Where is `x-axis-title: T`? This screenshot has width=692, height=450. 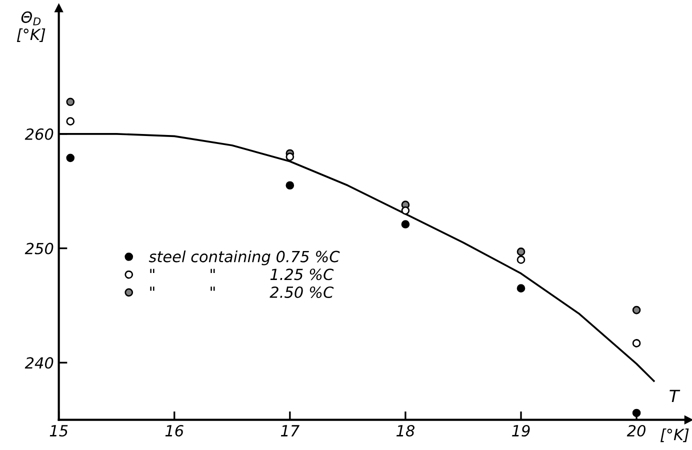 x-axis-title: T is located at coordinates (675, 396).